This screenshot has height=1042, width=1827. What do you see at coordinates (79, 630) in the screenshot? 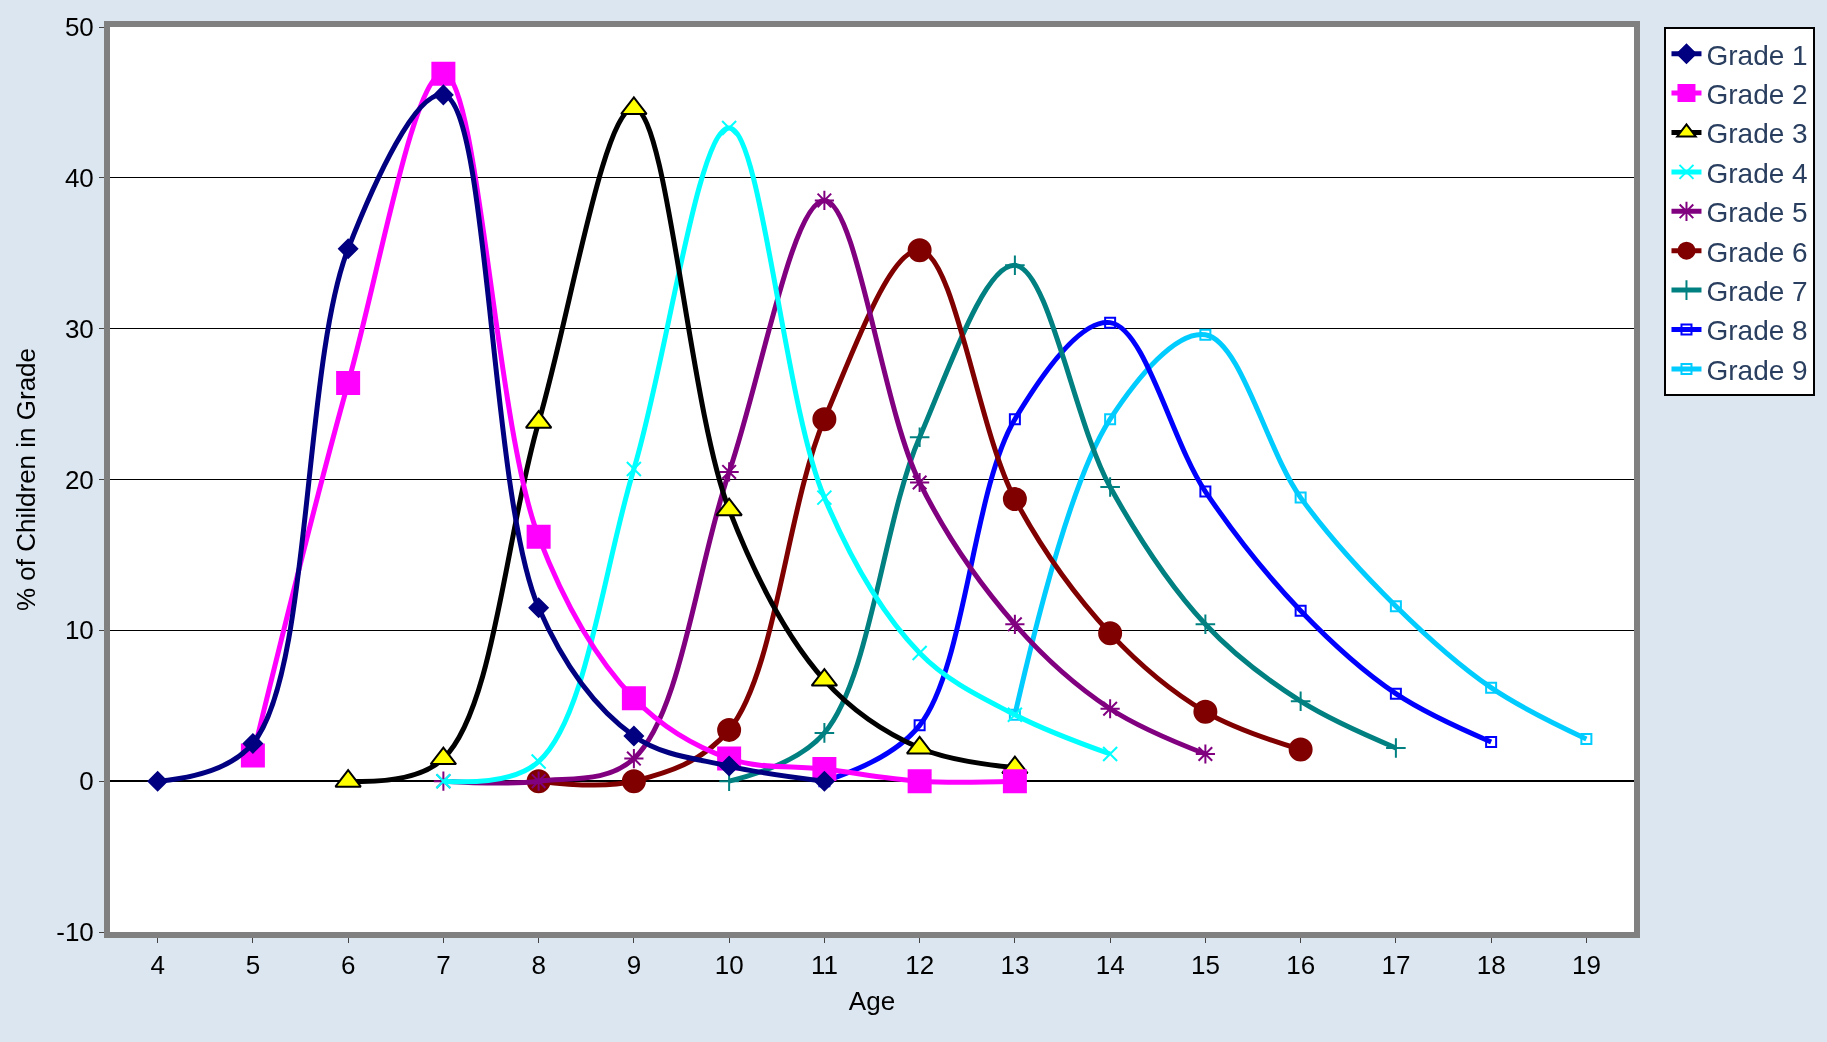
I see `y-tick-label: 10` at bounding box center [79, 630].